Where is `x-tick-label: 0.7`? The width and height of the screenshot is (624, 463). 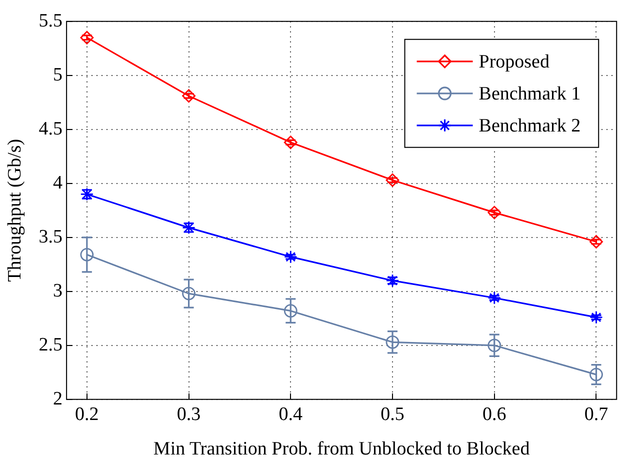 x-tick-label: 0.7 is located at coordinates (596, 414).